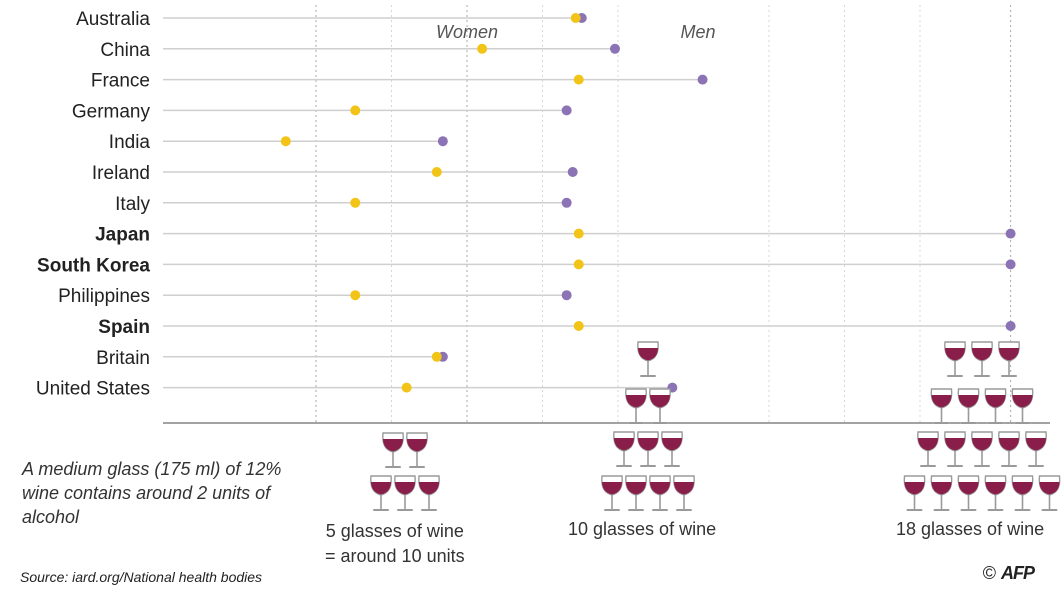 The width and height of the screenshot is (1064, 600). What do you see at coordinates (697, 32) in the screenshot?
I see `men-series-label: Men` at bounding box center [697, 32].